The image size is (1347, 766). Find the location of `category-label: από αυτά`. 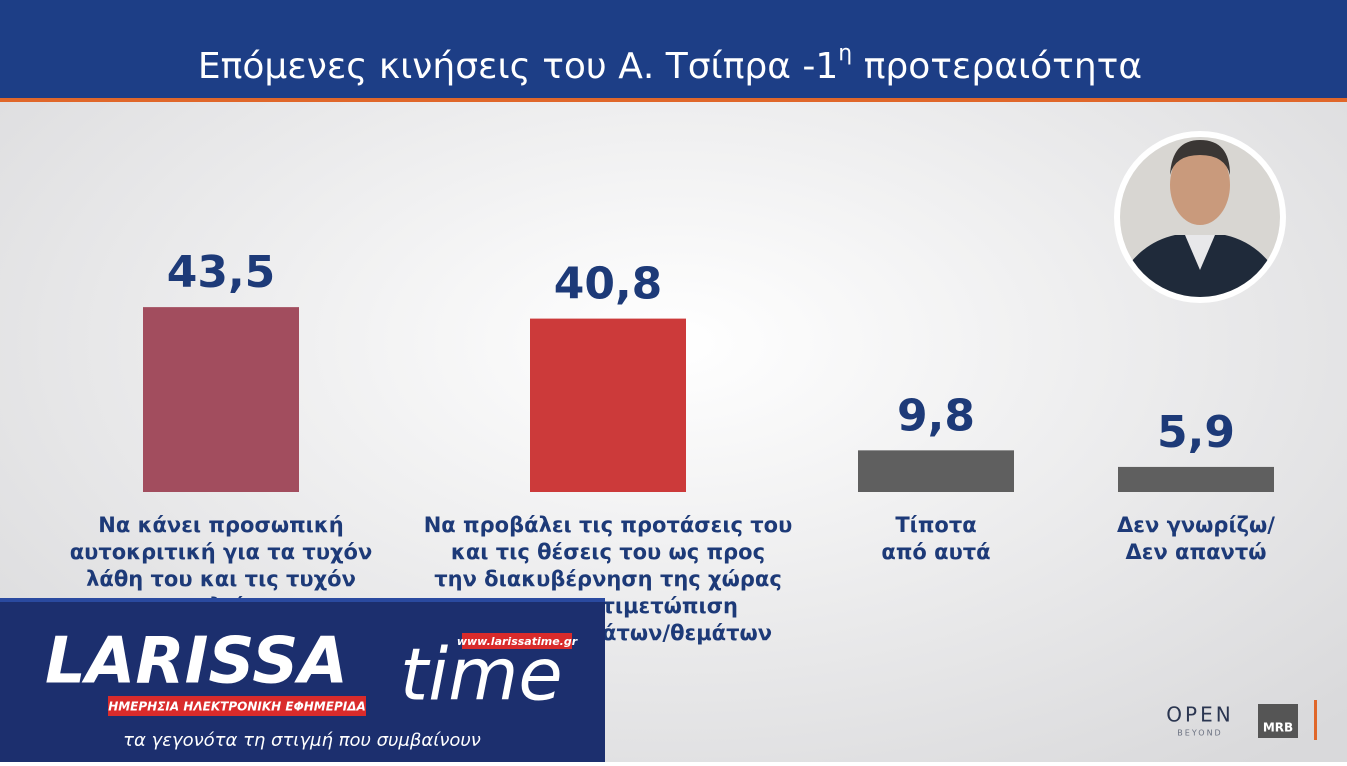

category-label: από αυτά is located at coordinates (935, 552).